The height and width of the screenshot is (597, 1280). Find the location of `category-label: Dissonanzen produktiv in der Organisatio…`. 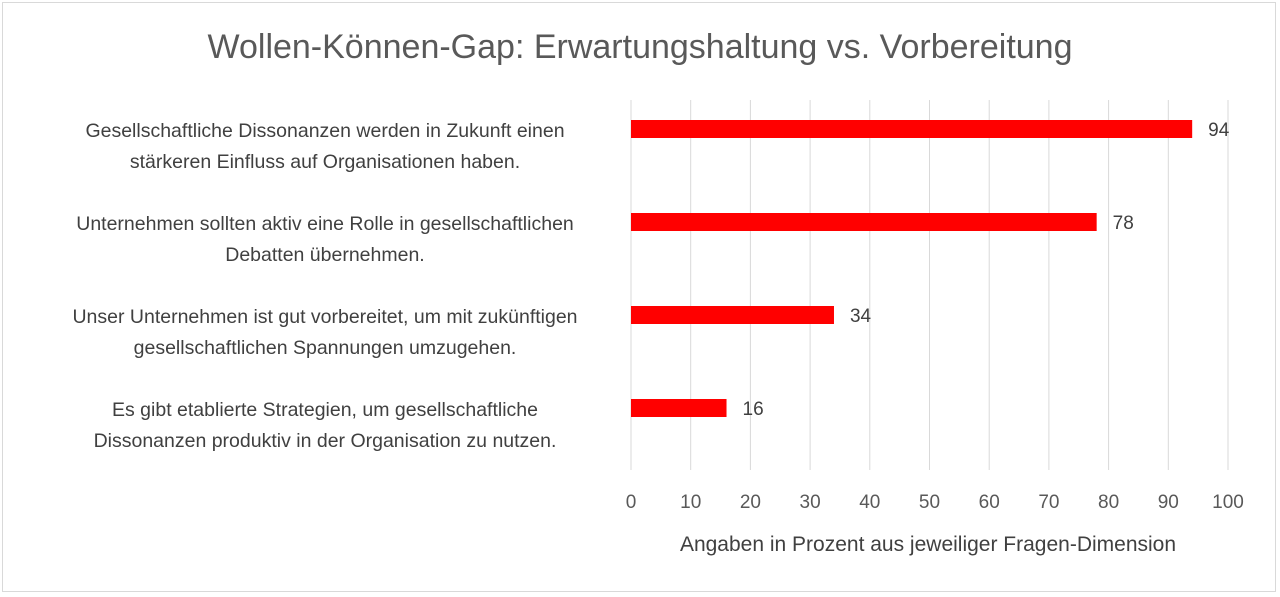

category-label: Dissonanzen produktiv in der Organisatio… is located at coordinates (325, 441).